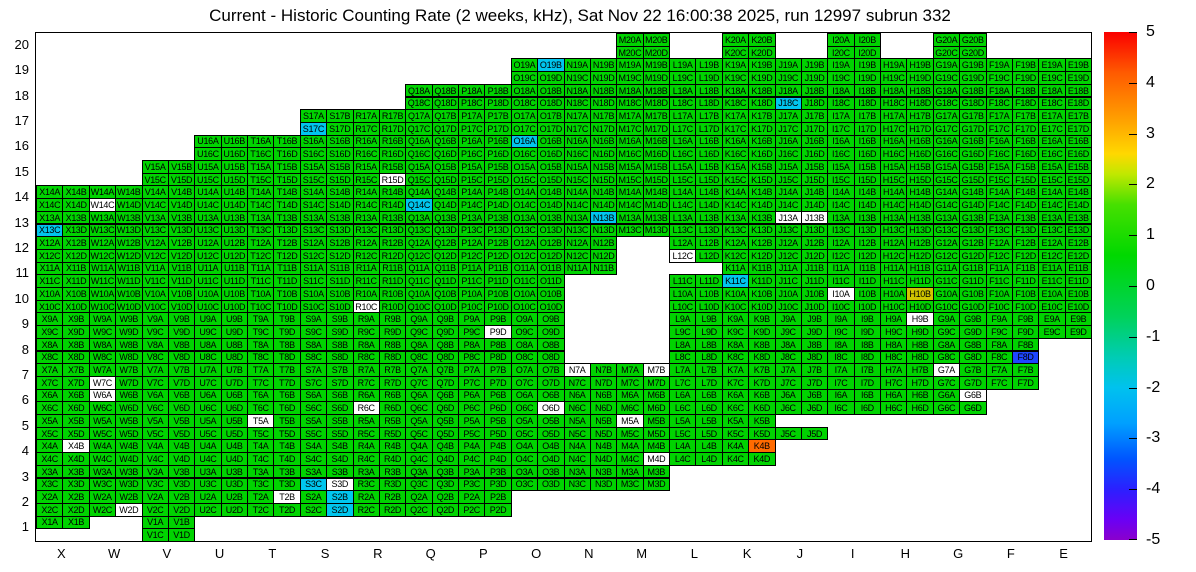 The image size is (1196, 572). I want to click on heatmap-cell-I16D: I16D, so click(867, 154).